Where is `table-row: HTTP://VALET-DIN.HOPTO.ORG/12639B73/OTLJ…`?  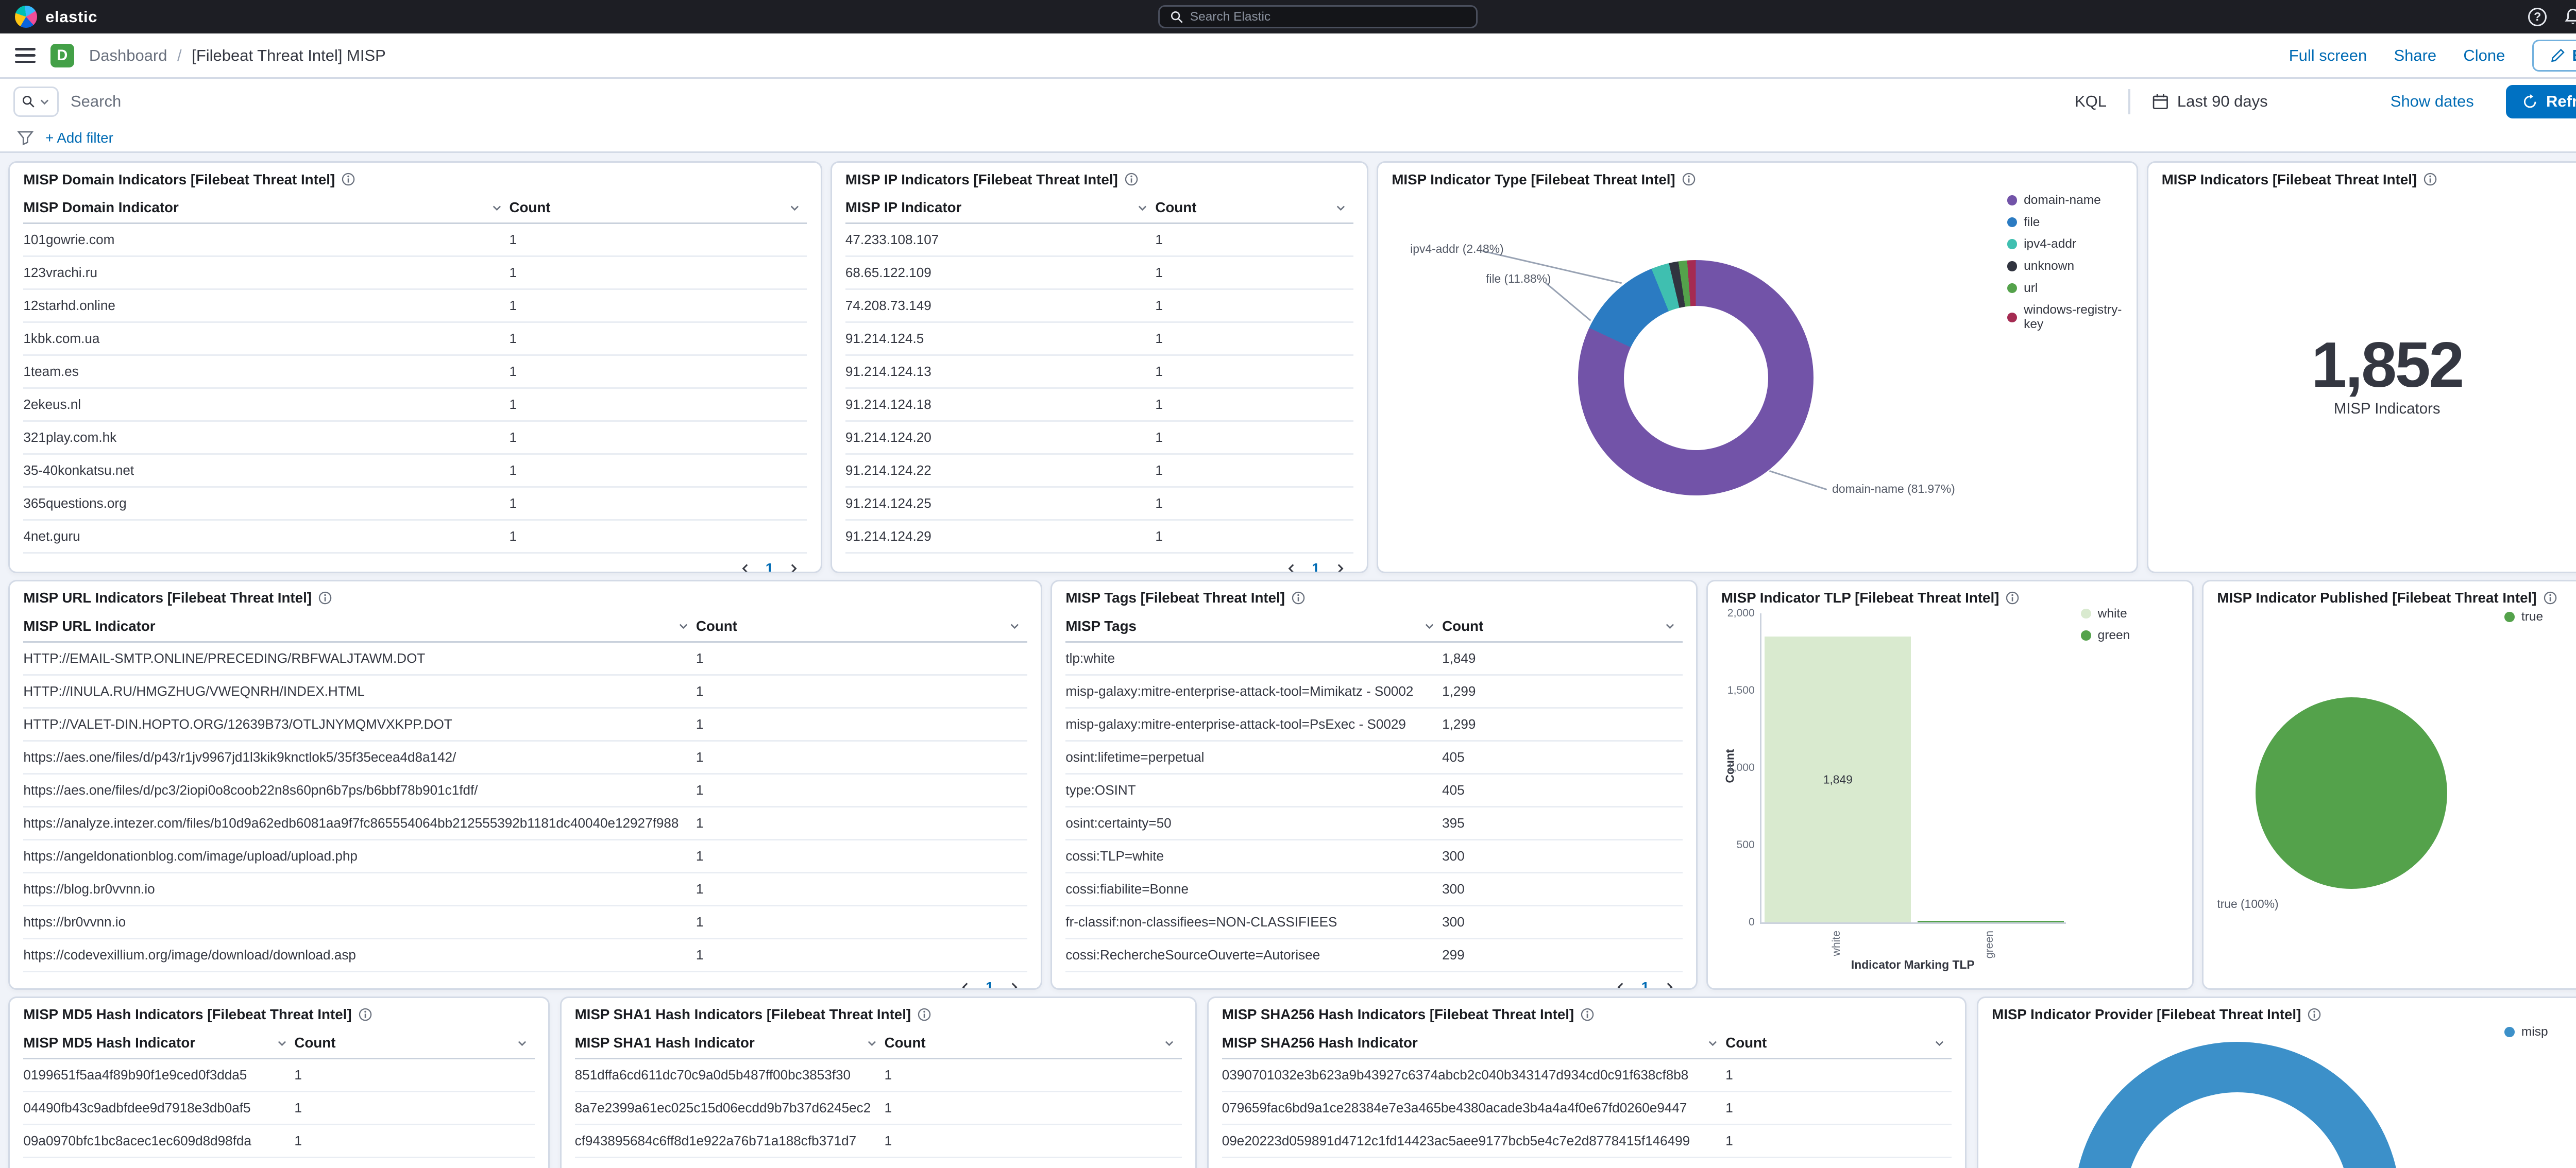
table-row: HTTP://VALET-DIN.HOPTO.ORG/12639B73/OTLJ… is located at coordinates (525, 725).